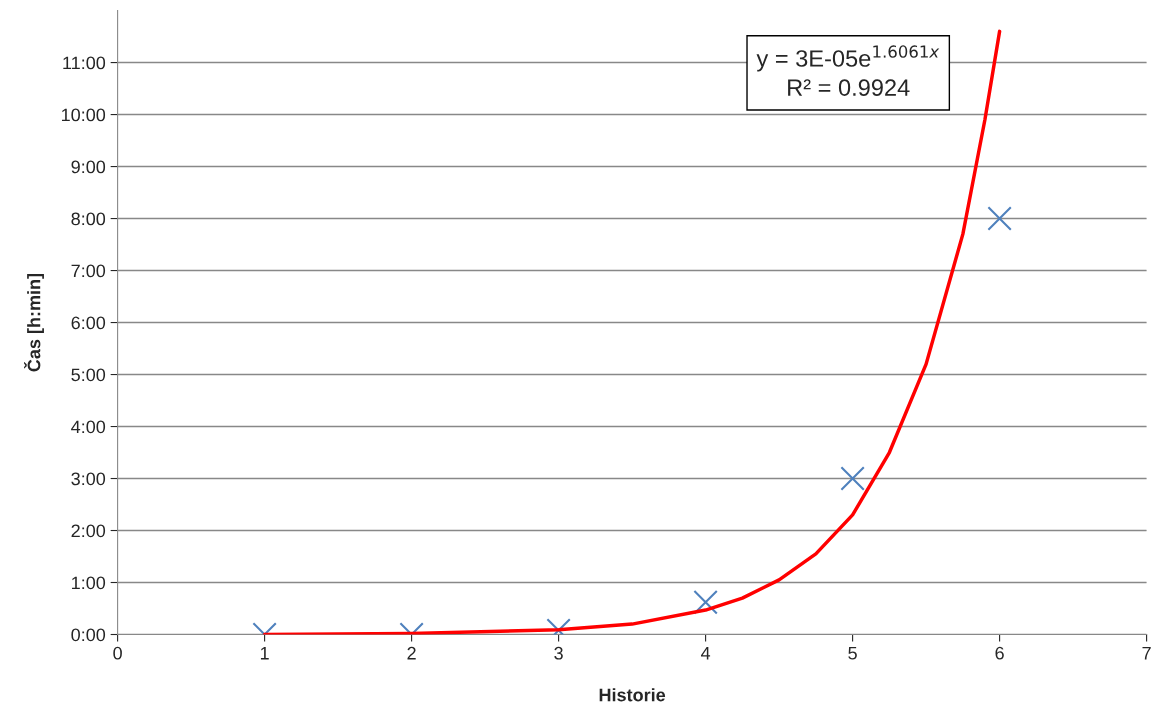 The image size is (1176, 705). Describe the element at coordinates (84, 63) in the screenshot. I see `y-tick-label: 11:00` at that location.